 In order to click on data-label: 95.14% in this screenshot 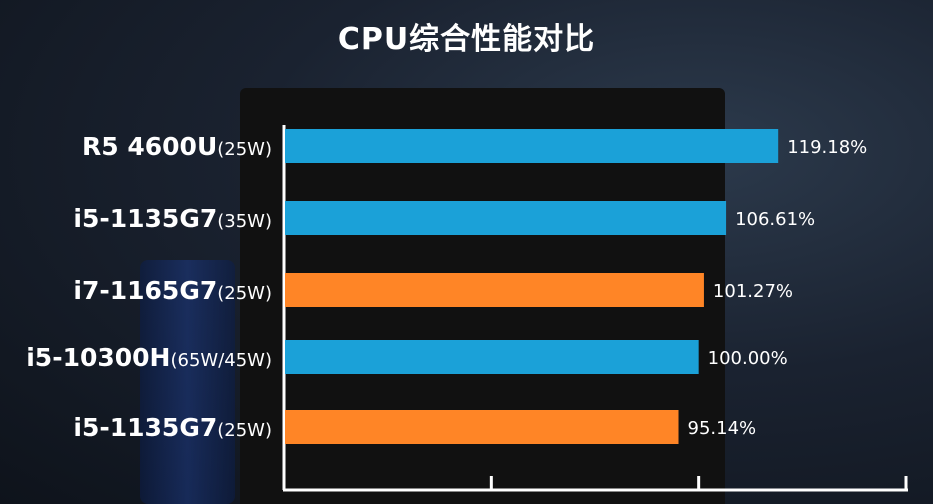, I will do `click(722, 428)`.